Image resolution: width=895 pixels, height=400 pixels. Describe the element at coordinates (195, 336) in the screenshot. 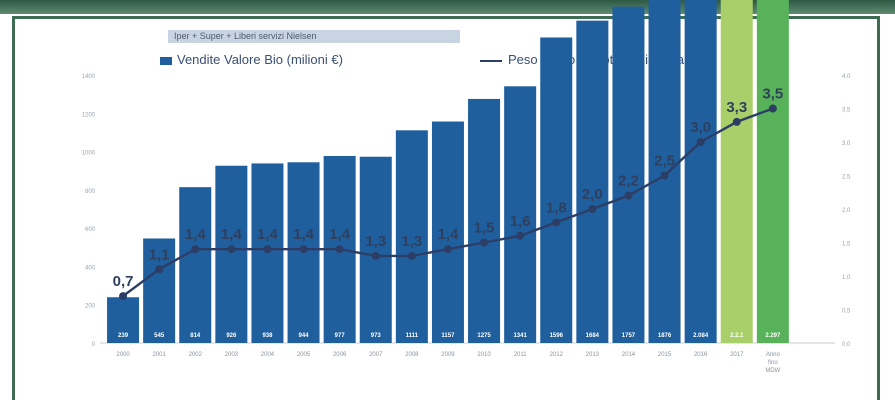

I see `bar-value-label: 814` at that location.